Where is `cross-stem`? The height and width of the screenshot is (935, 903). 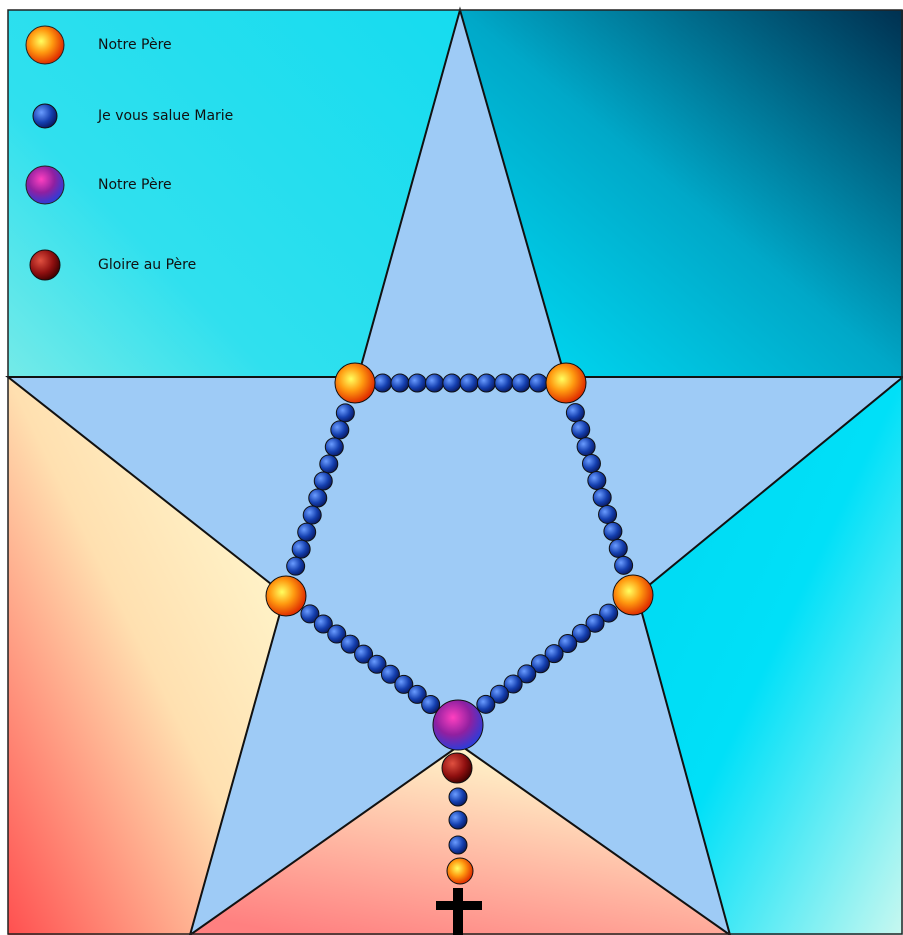 cross-stem is located at coordinates (458, 911).